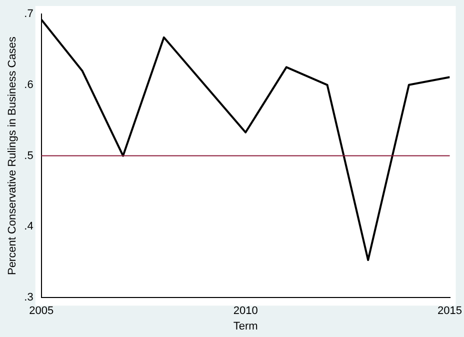  What do you see at coordinates (12, 156) in the screenshot?
I see `y-axis-title: Percent Conservative Rulings in Business Cases` at bounding box center [12, 156].